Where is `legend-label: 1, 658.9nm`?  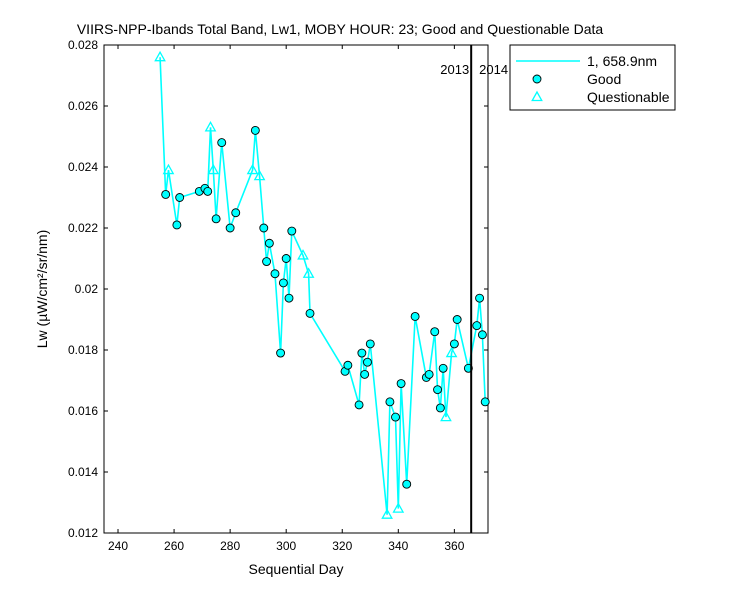
legend-label: 1, 658.9nm is located at coordinates (622, 61).